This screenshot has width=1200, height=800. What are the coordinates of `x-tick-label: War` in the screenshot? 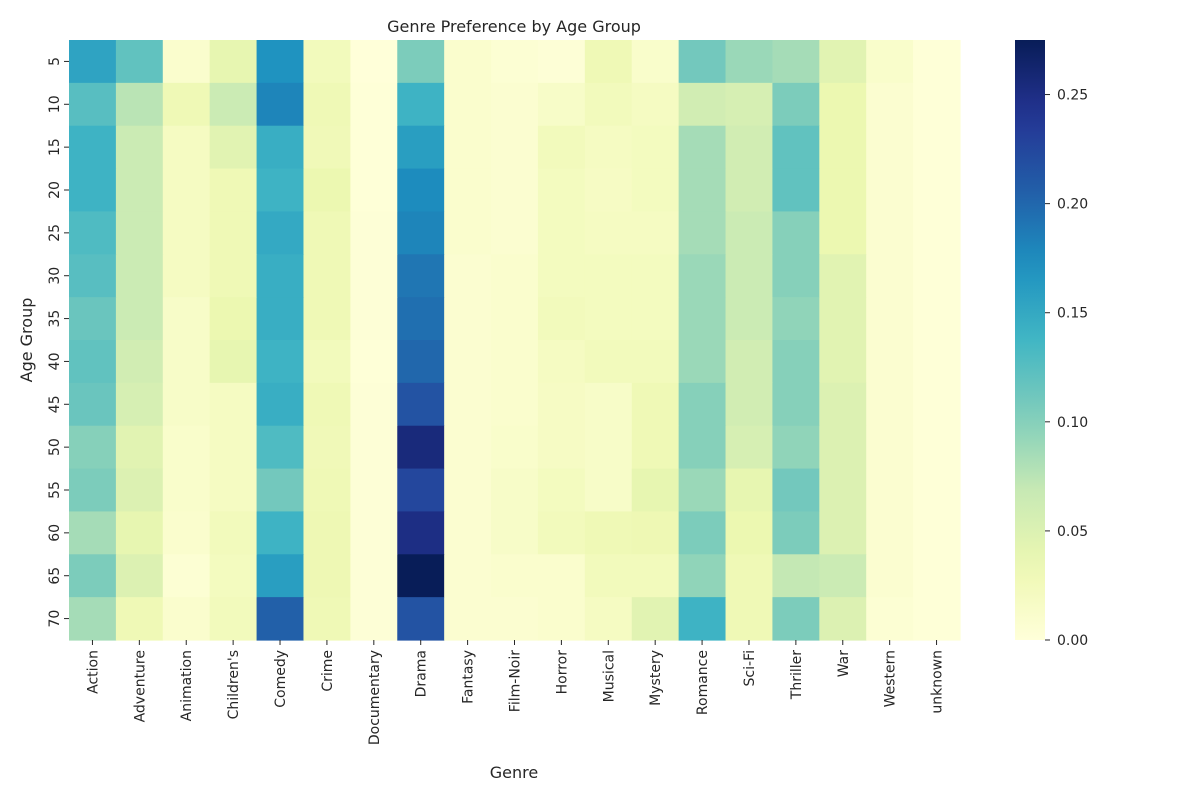 It's located at (844, 664).